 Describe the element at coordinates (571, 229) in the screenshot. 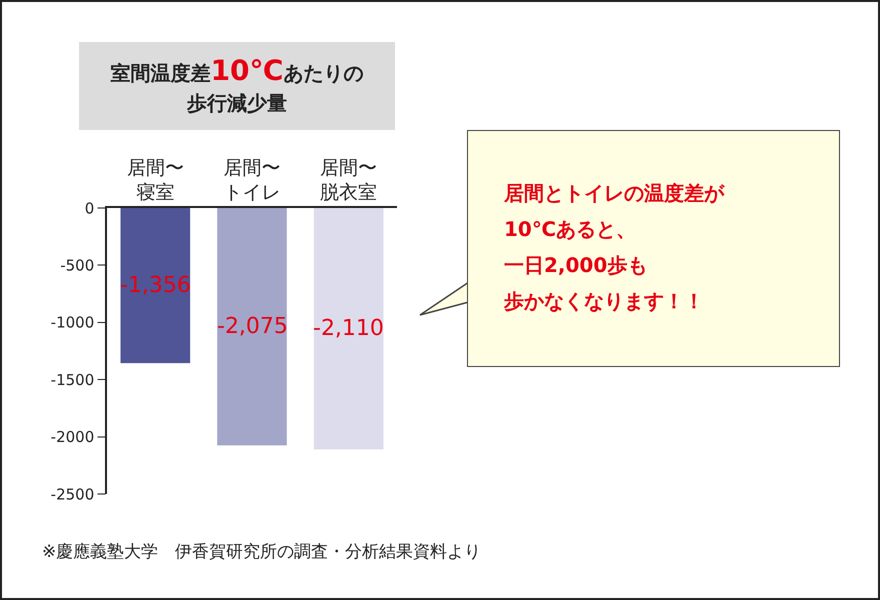

I see `text: 10℃あると、` at that location.